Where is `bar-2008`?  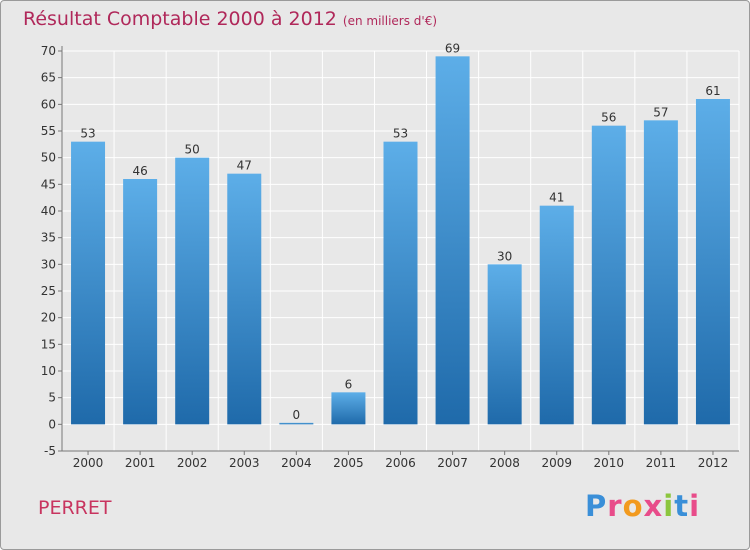
bar-2008 is located at coordinates (504, 344).